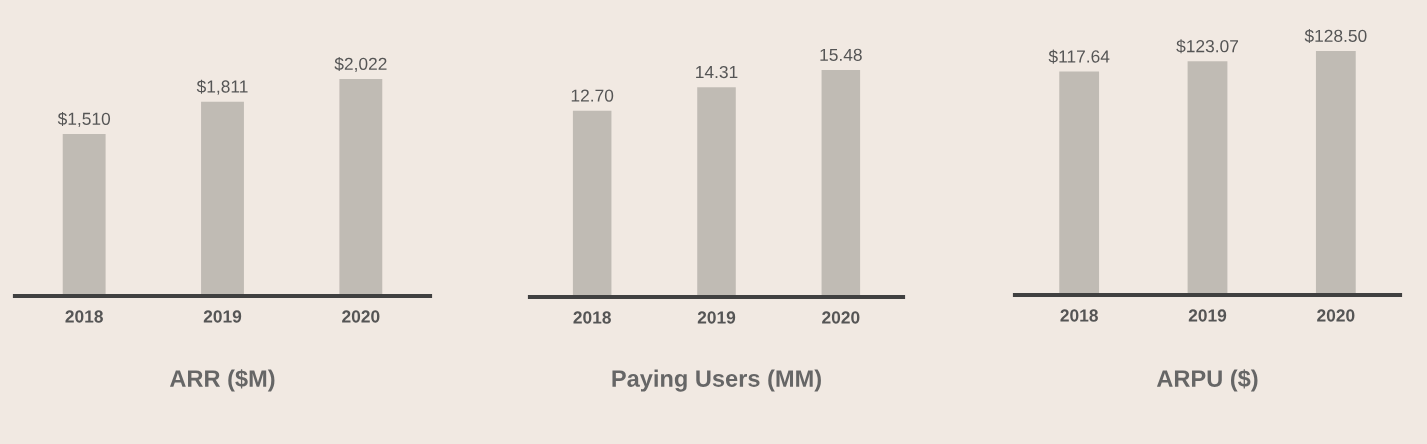 The height and width of the screenshot is (444, 1427). What do you see at coordinates (1207, 380) in the screenshot?
I see `text: ARPU ($)` at bounding box center [1207, 380].